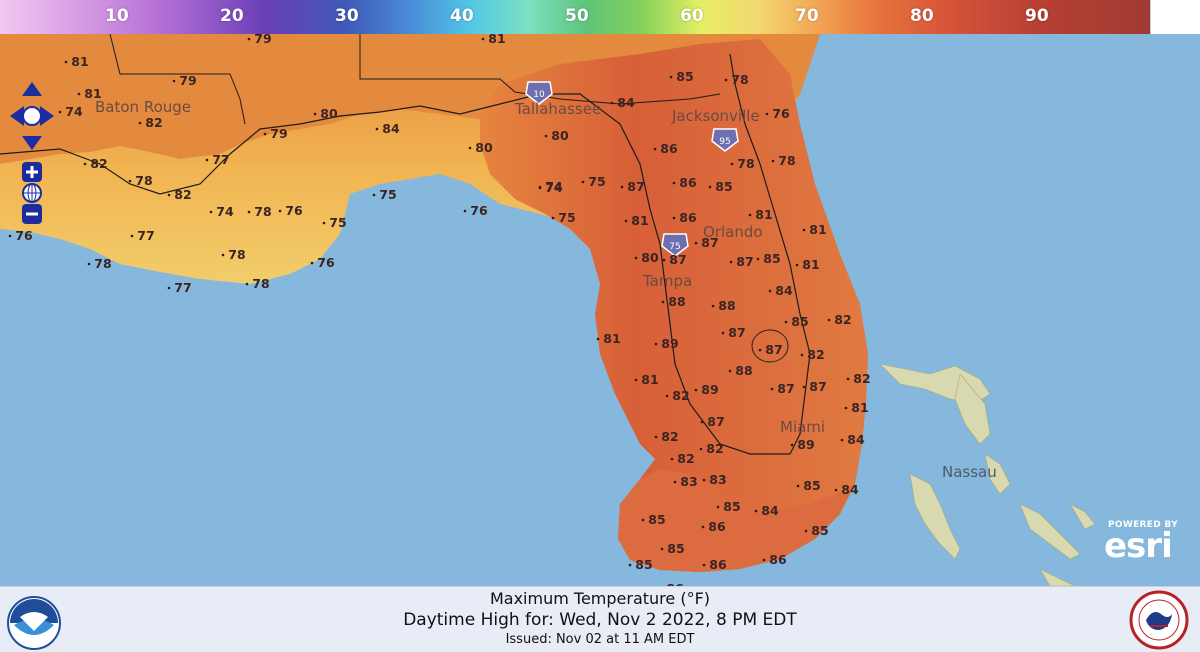 The image size is (1200, 652). What do you see at coordinates (1138, 546) in the screenshot?
I see `esri-logo: esri` at bounding box center [1138, 546].